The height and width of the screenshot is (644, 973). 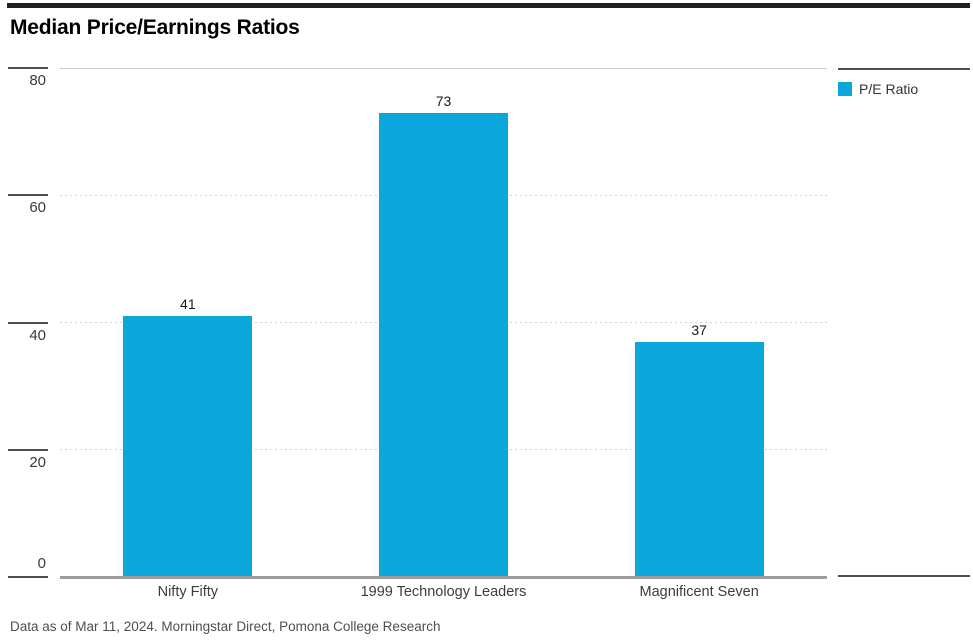 What do you see at coordinates (443, 592) in the screenshot?
I see `x-category-label: 1999 Technology Leaders` at bounding box center [443, 592].